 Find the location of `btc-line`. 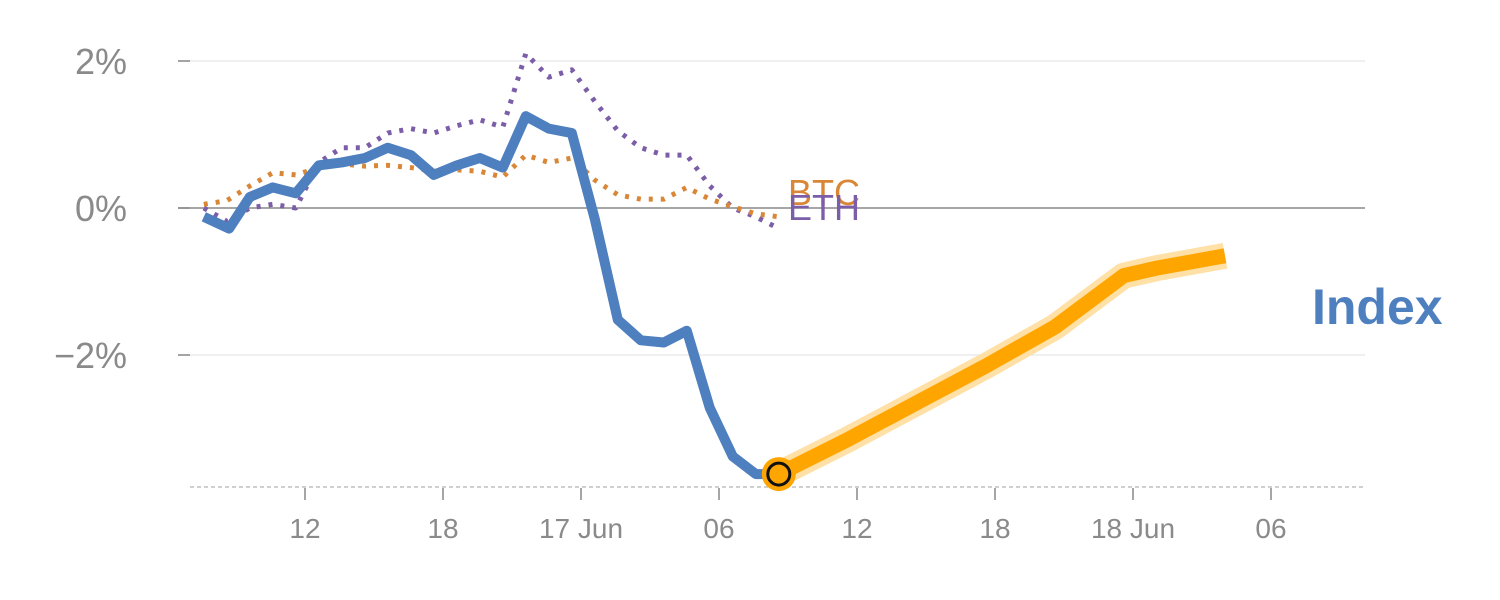

btc-line is located at coordinates (491, 186).